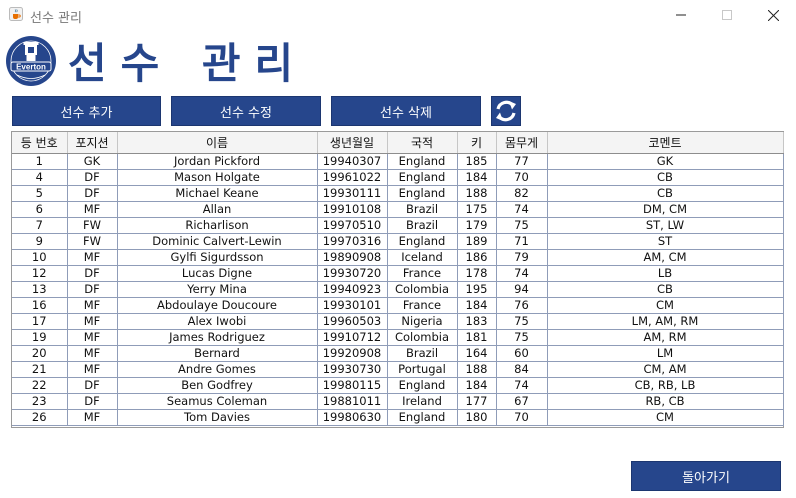  Describe the element at coordinates (217, 273) in the screenshot. I see `cell-name: Lucas Digne` at that location.